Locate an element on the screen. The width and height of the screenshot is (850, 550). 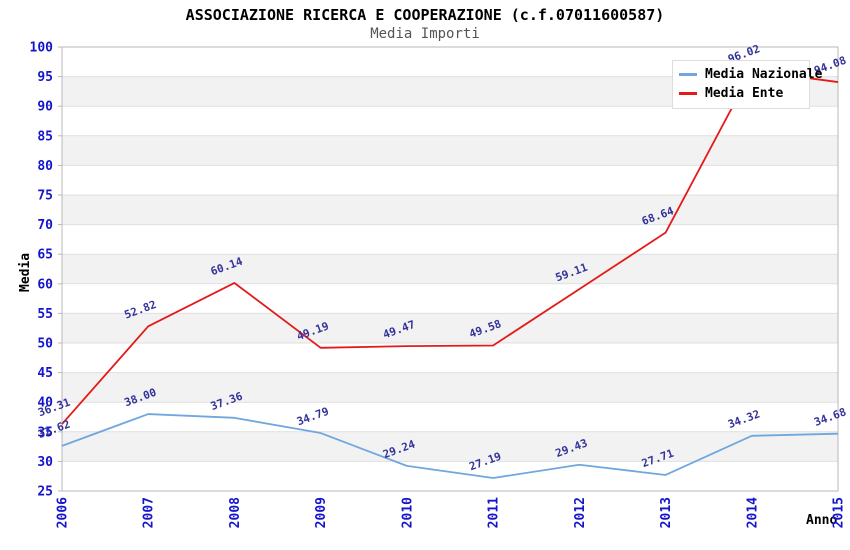
chart-subtitle: Media Importi is located at coordinates (425, 34).